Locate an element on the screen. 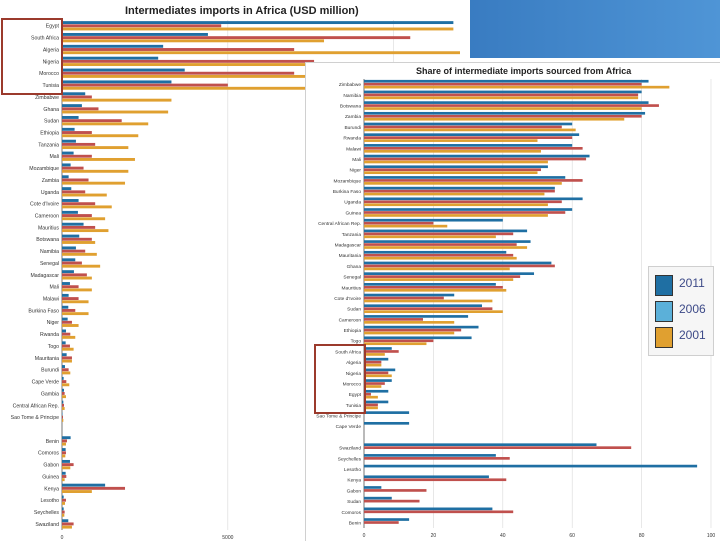  category-label: Malawi is located at coordinates (353, 149).